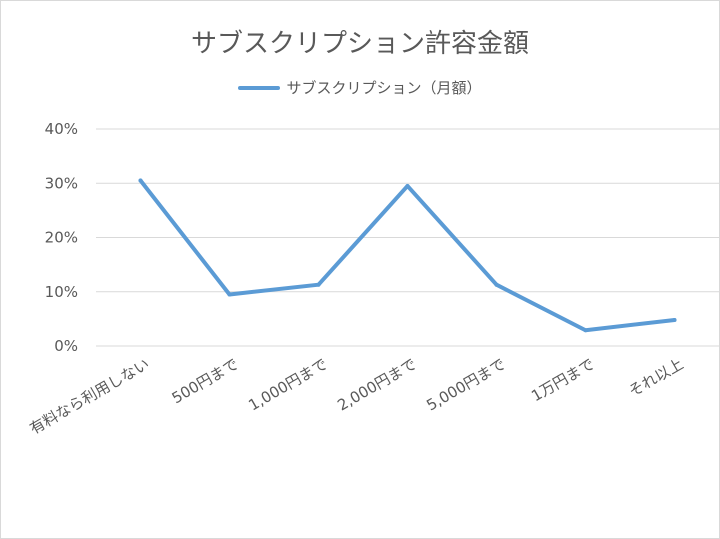 The height and width of the screenshot is (539, 720). Describe the element at coordinates (376, 385) in the screenshot. I see `x-tick-label: 2,000円まで` at that location.